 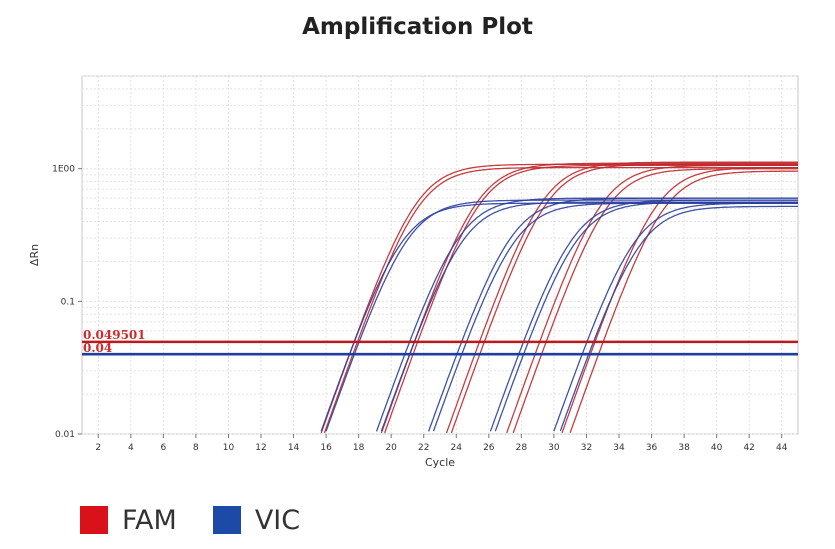 I want to click on x-tick-label: 6, so click(x=163, y=448).